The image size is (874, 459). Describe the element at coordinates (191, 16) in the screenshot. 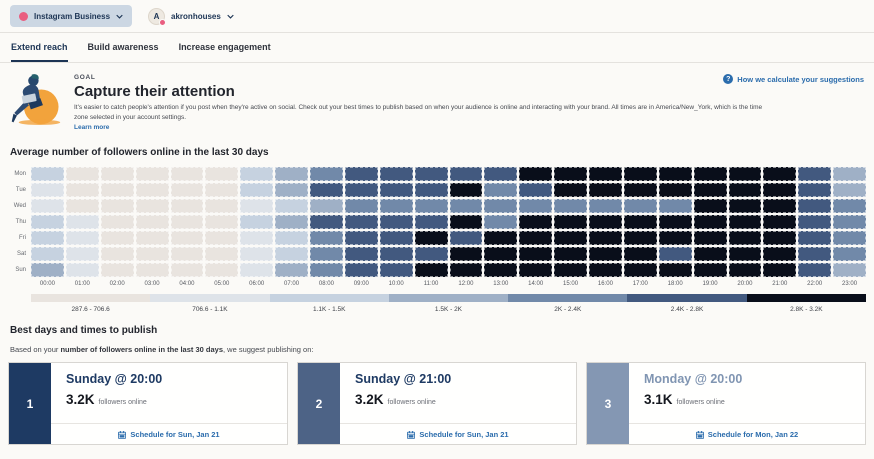

I see `profile-selector: A akronhouses` at that location.